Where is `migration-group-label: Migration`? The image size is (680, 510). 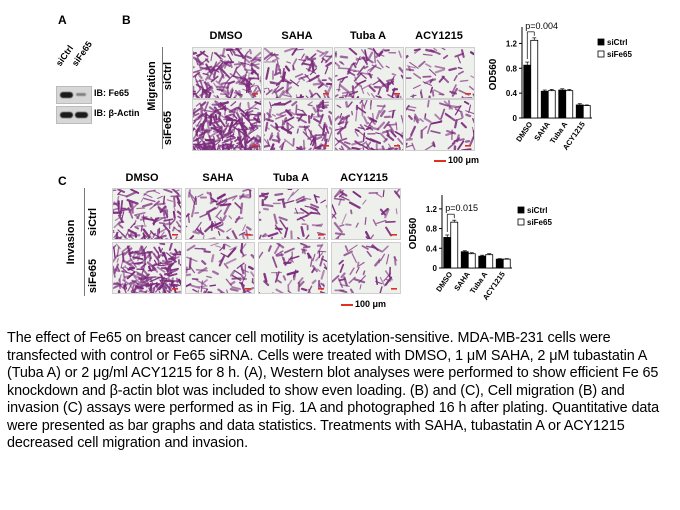
migration-group-label: Migration is located at coordinates (152, 86).